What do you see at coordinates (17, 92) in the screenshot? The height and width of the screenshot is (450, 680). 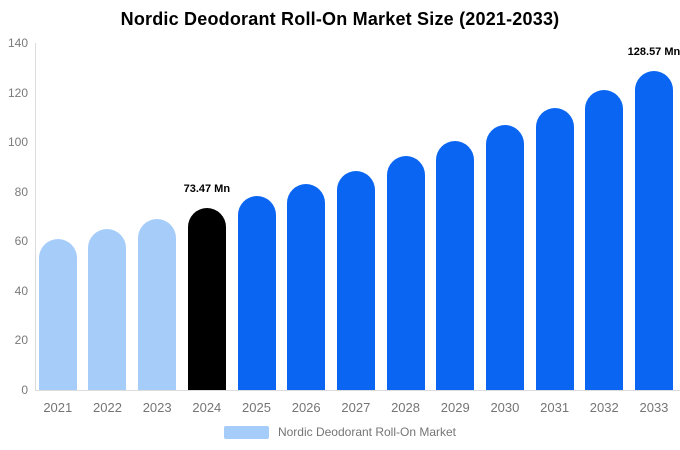 I see `y-tick-label-120: 120` at bounding box center [17, 92].